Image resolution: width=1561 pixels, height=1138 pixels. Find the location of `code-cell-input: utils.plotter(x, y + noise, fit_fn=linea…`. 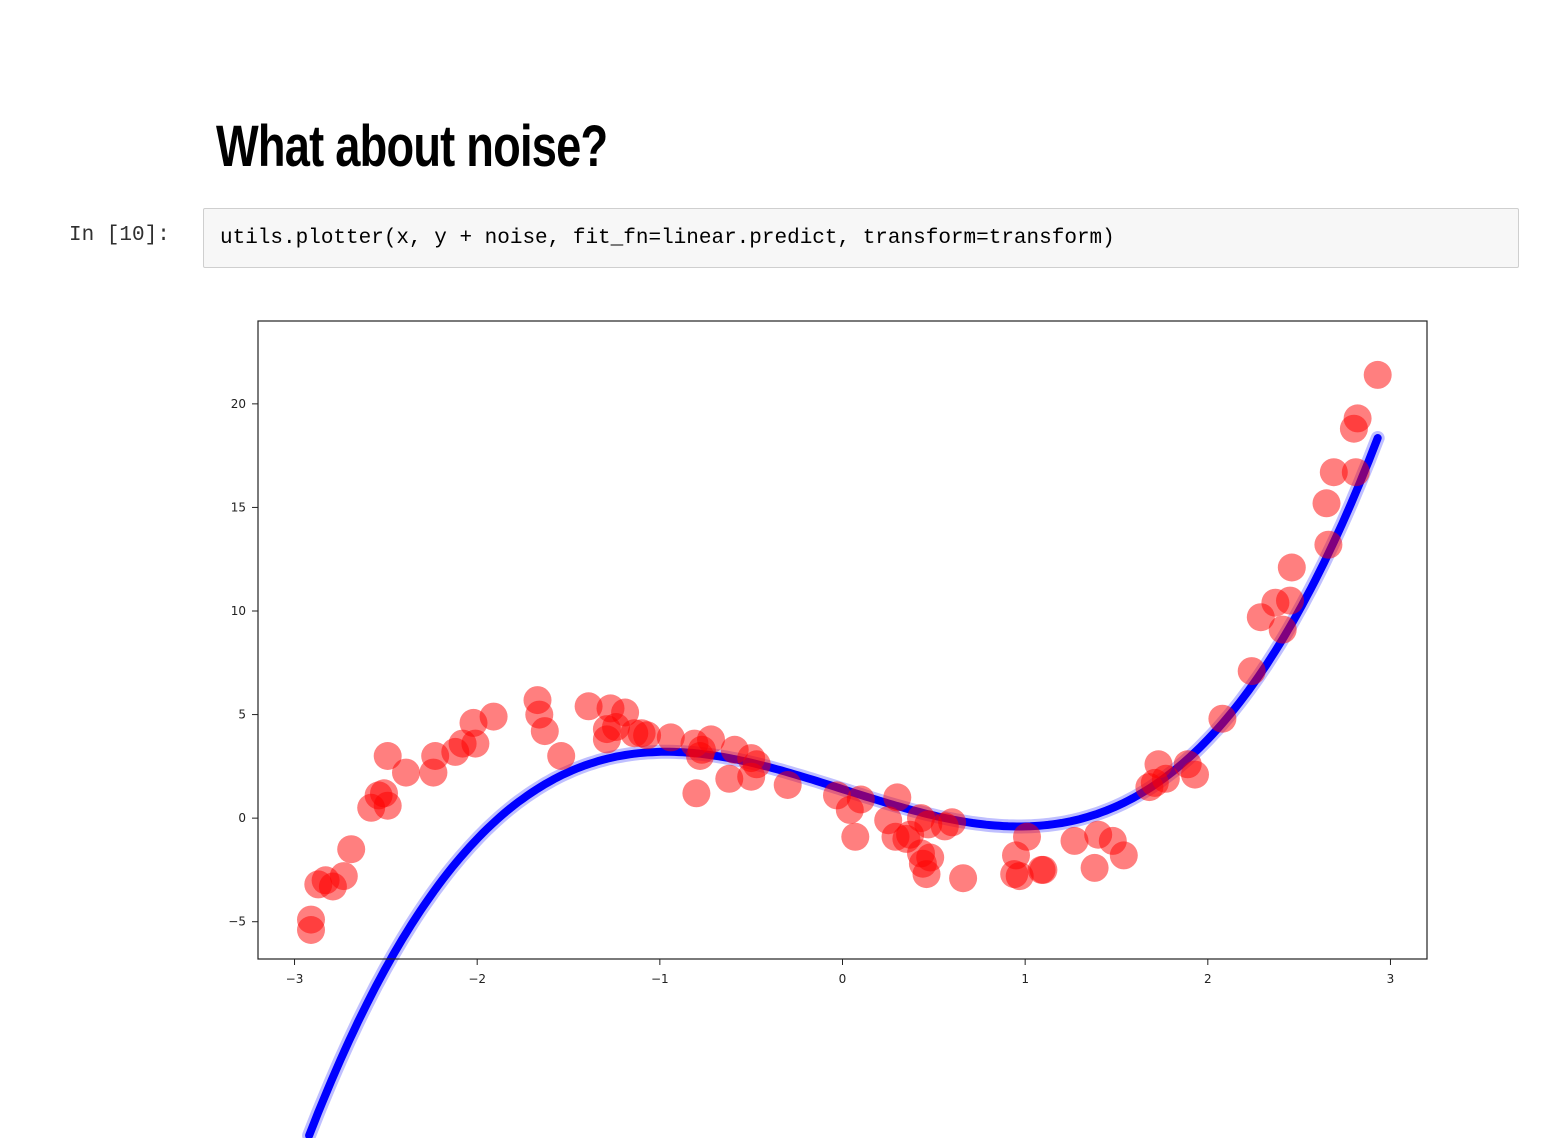

code-cell-input: utils.plotter(x, y + noise, fit_fn=linea… is located at coordinates (861, 238).